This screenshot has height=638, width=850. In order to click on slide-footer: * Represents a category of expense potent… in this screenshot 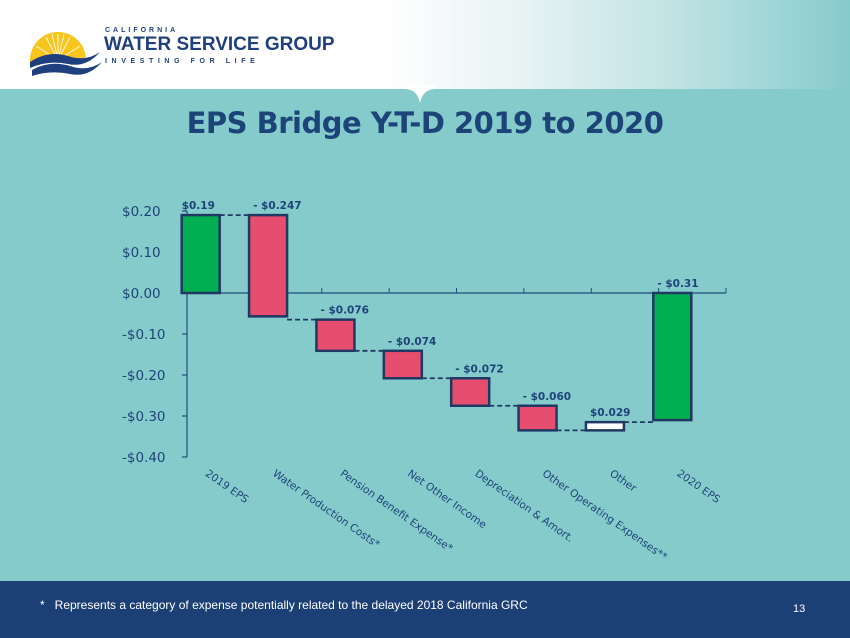, I will do `click(425, 609)`.